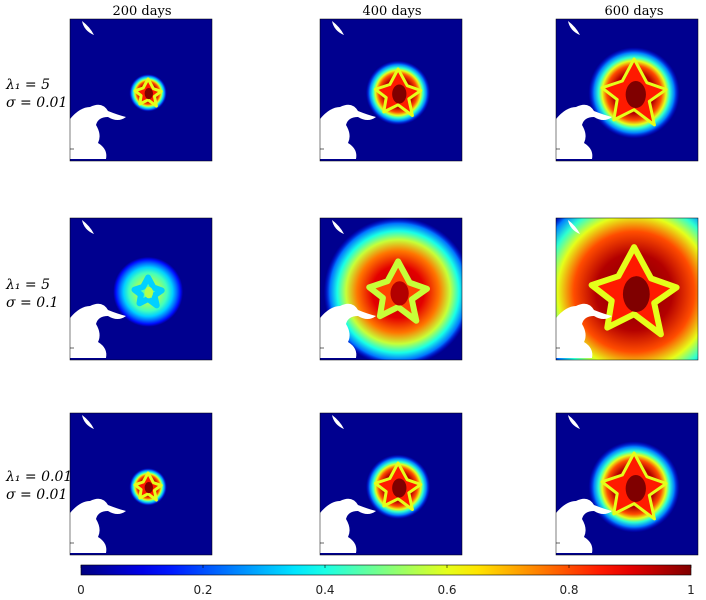 This screenshot has width=706, height=600. I want to click on colorbar: 0 0.2 0.4 0.6 0.8 1, so click(386, 580).